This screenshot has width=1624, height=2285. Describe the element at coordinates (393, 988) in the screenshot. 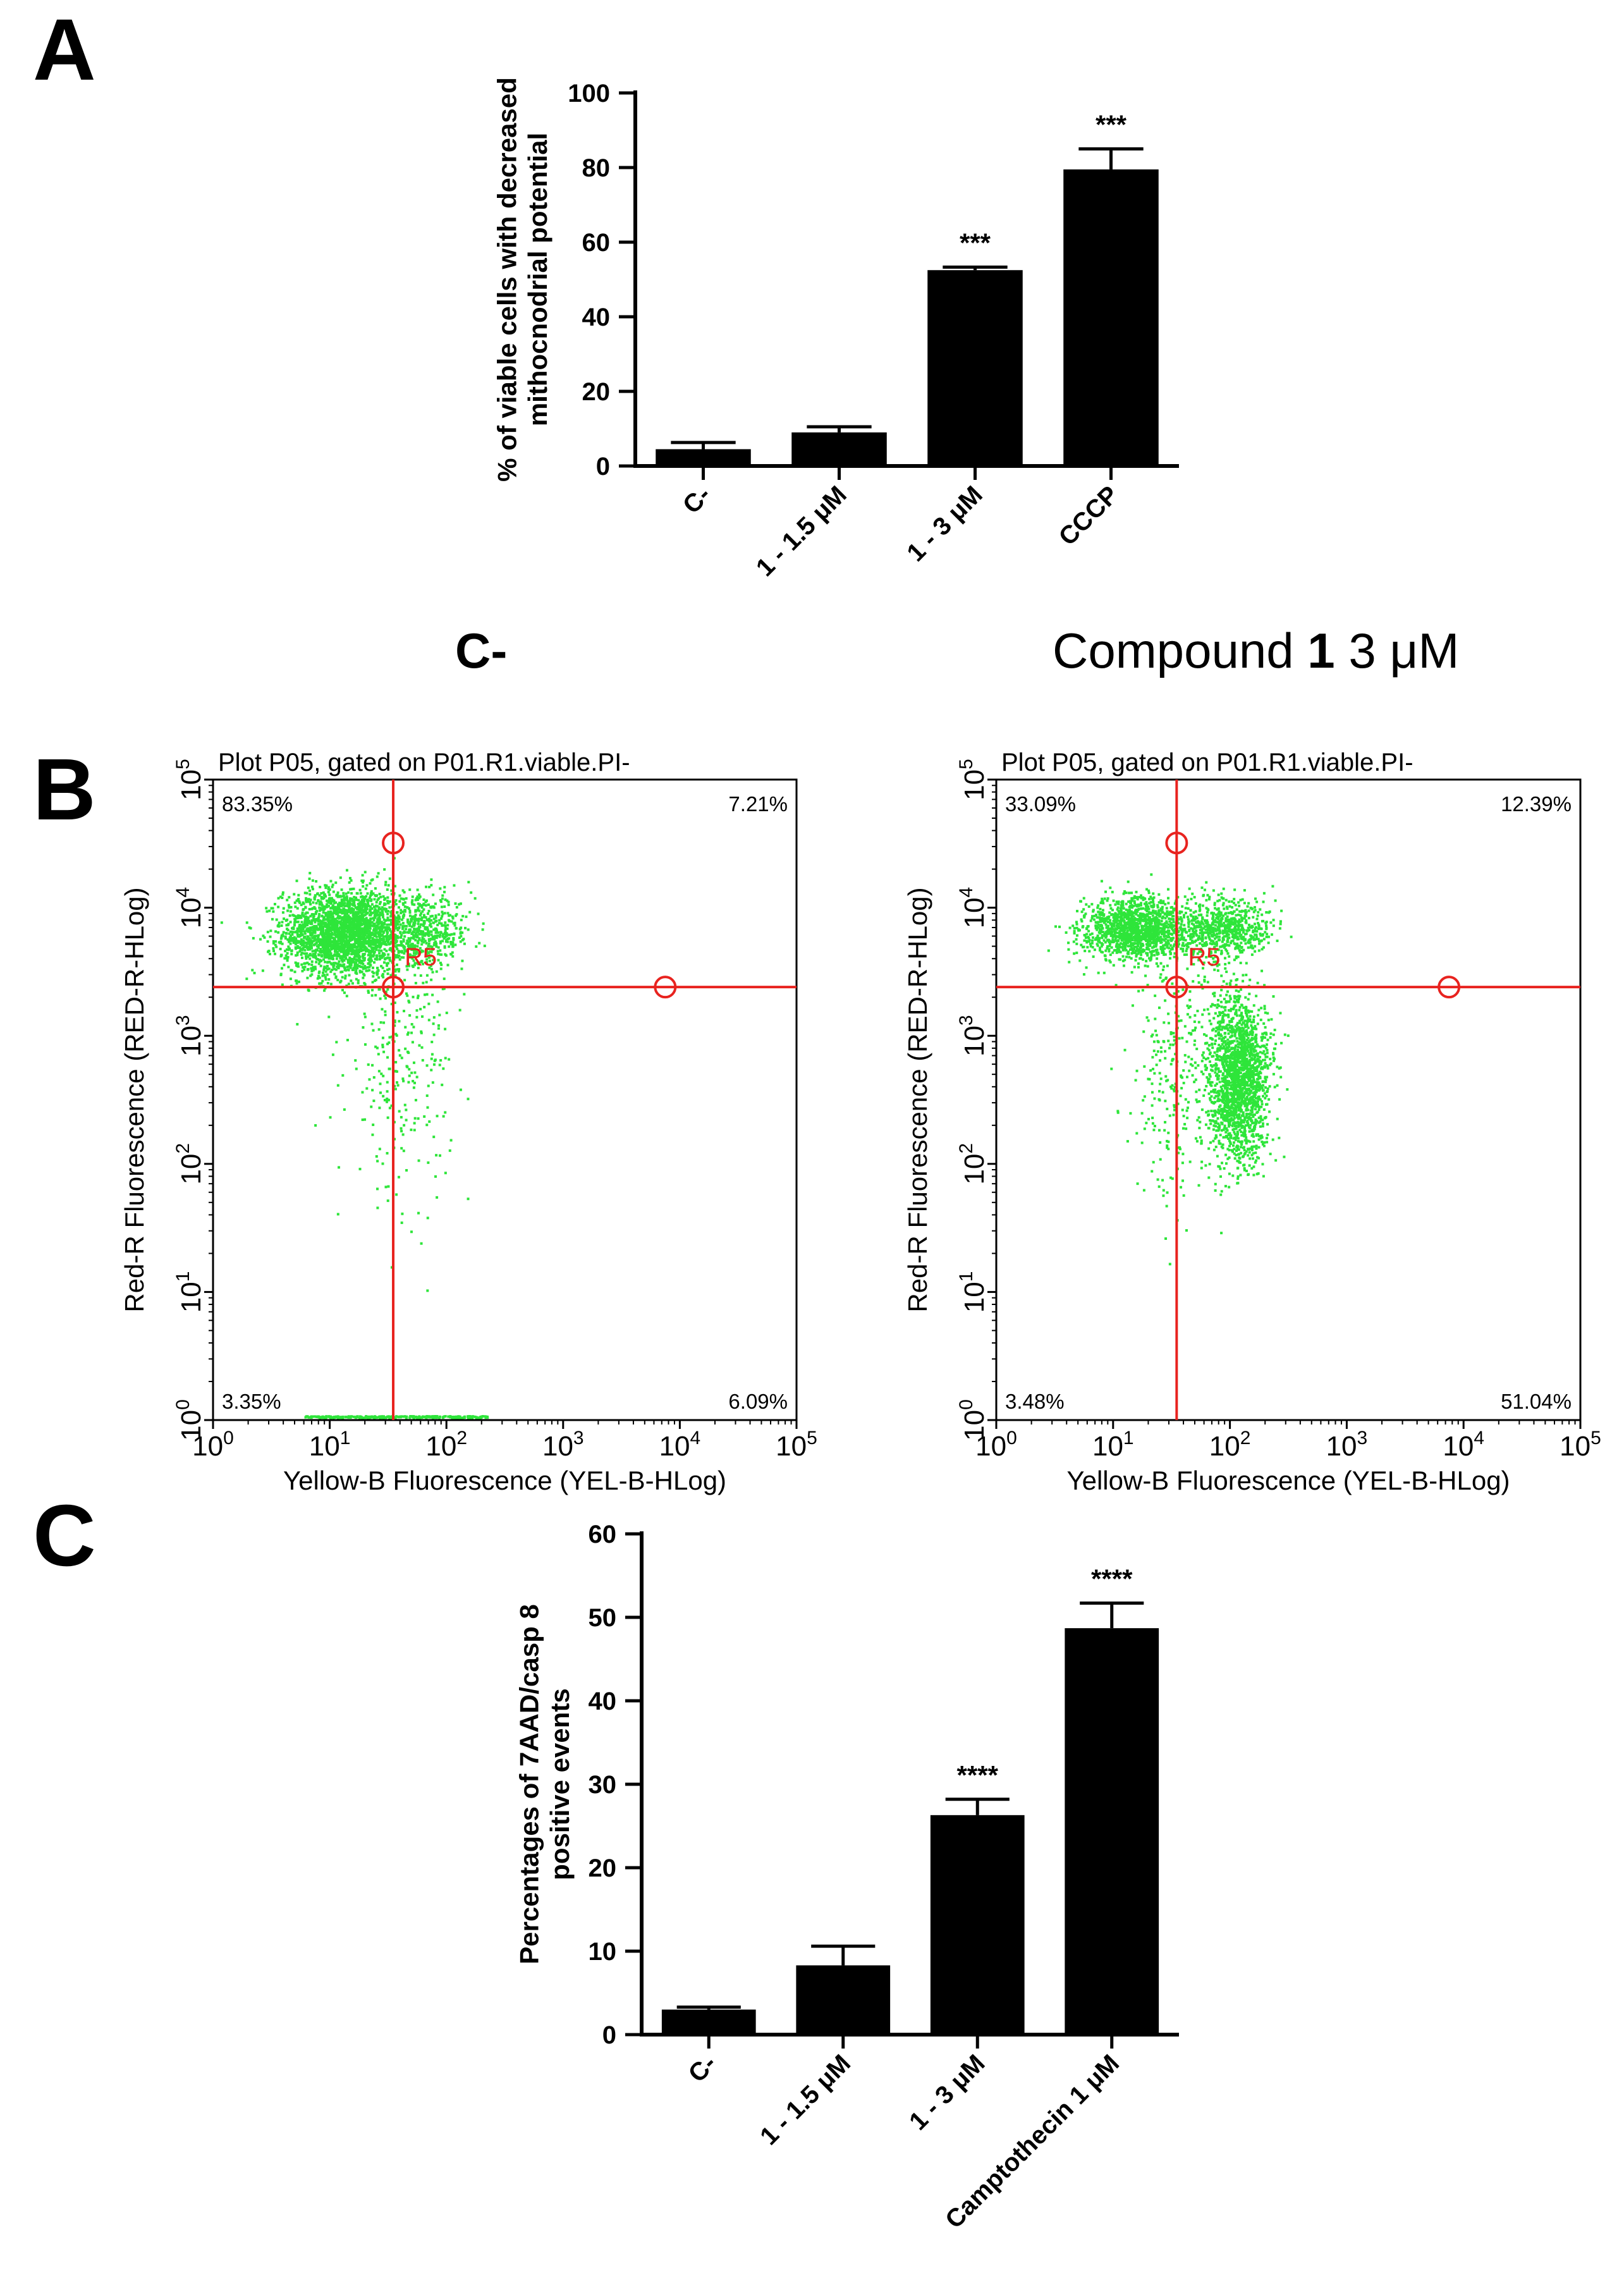

I see `gate-handle` at that location.